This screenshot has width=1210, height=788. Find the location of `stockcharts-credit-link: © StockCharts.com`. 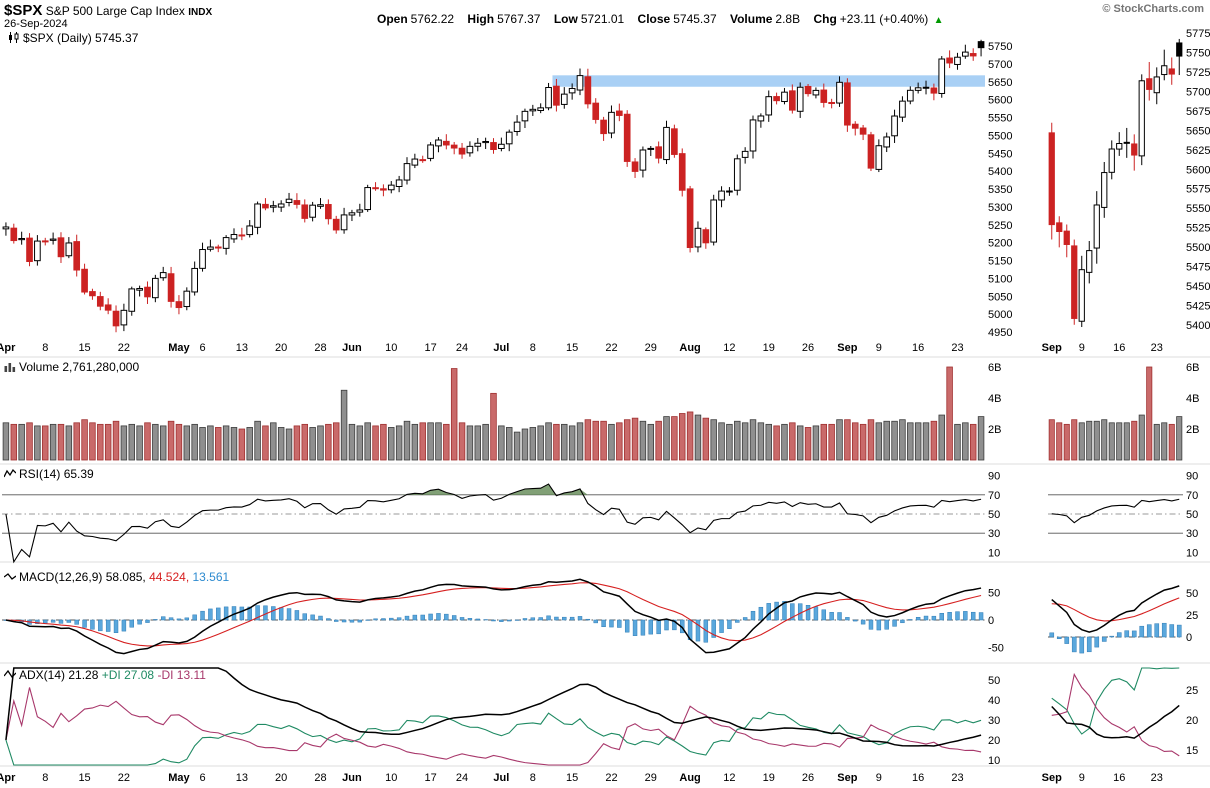

stockcharts-credit-link: © StockCharts.com is located at coordinates (1153, 9).